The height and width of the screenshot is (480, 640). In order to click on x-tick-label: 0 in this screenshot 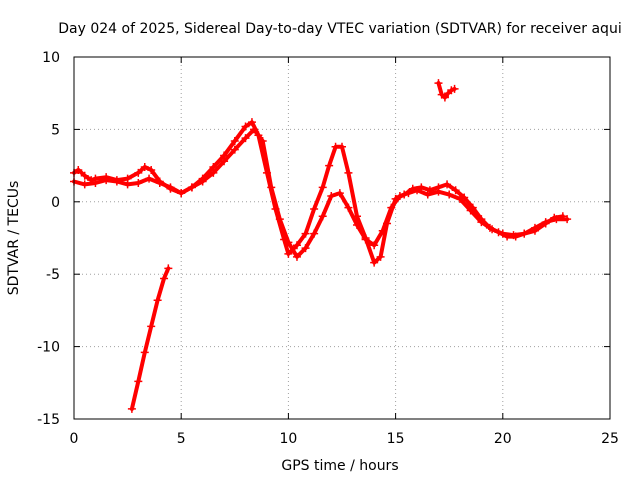, I will do `click(74, 439)`.